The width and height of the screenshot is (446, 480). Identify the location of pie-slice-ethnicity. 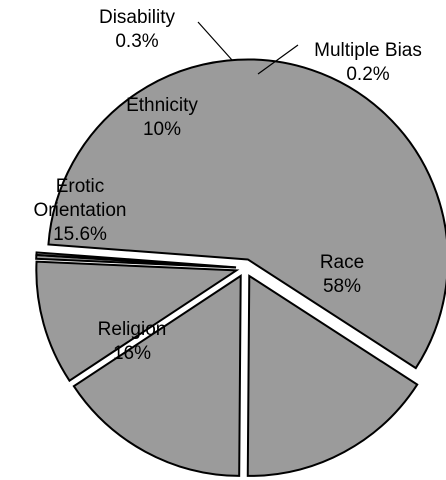
(137, 321).